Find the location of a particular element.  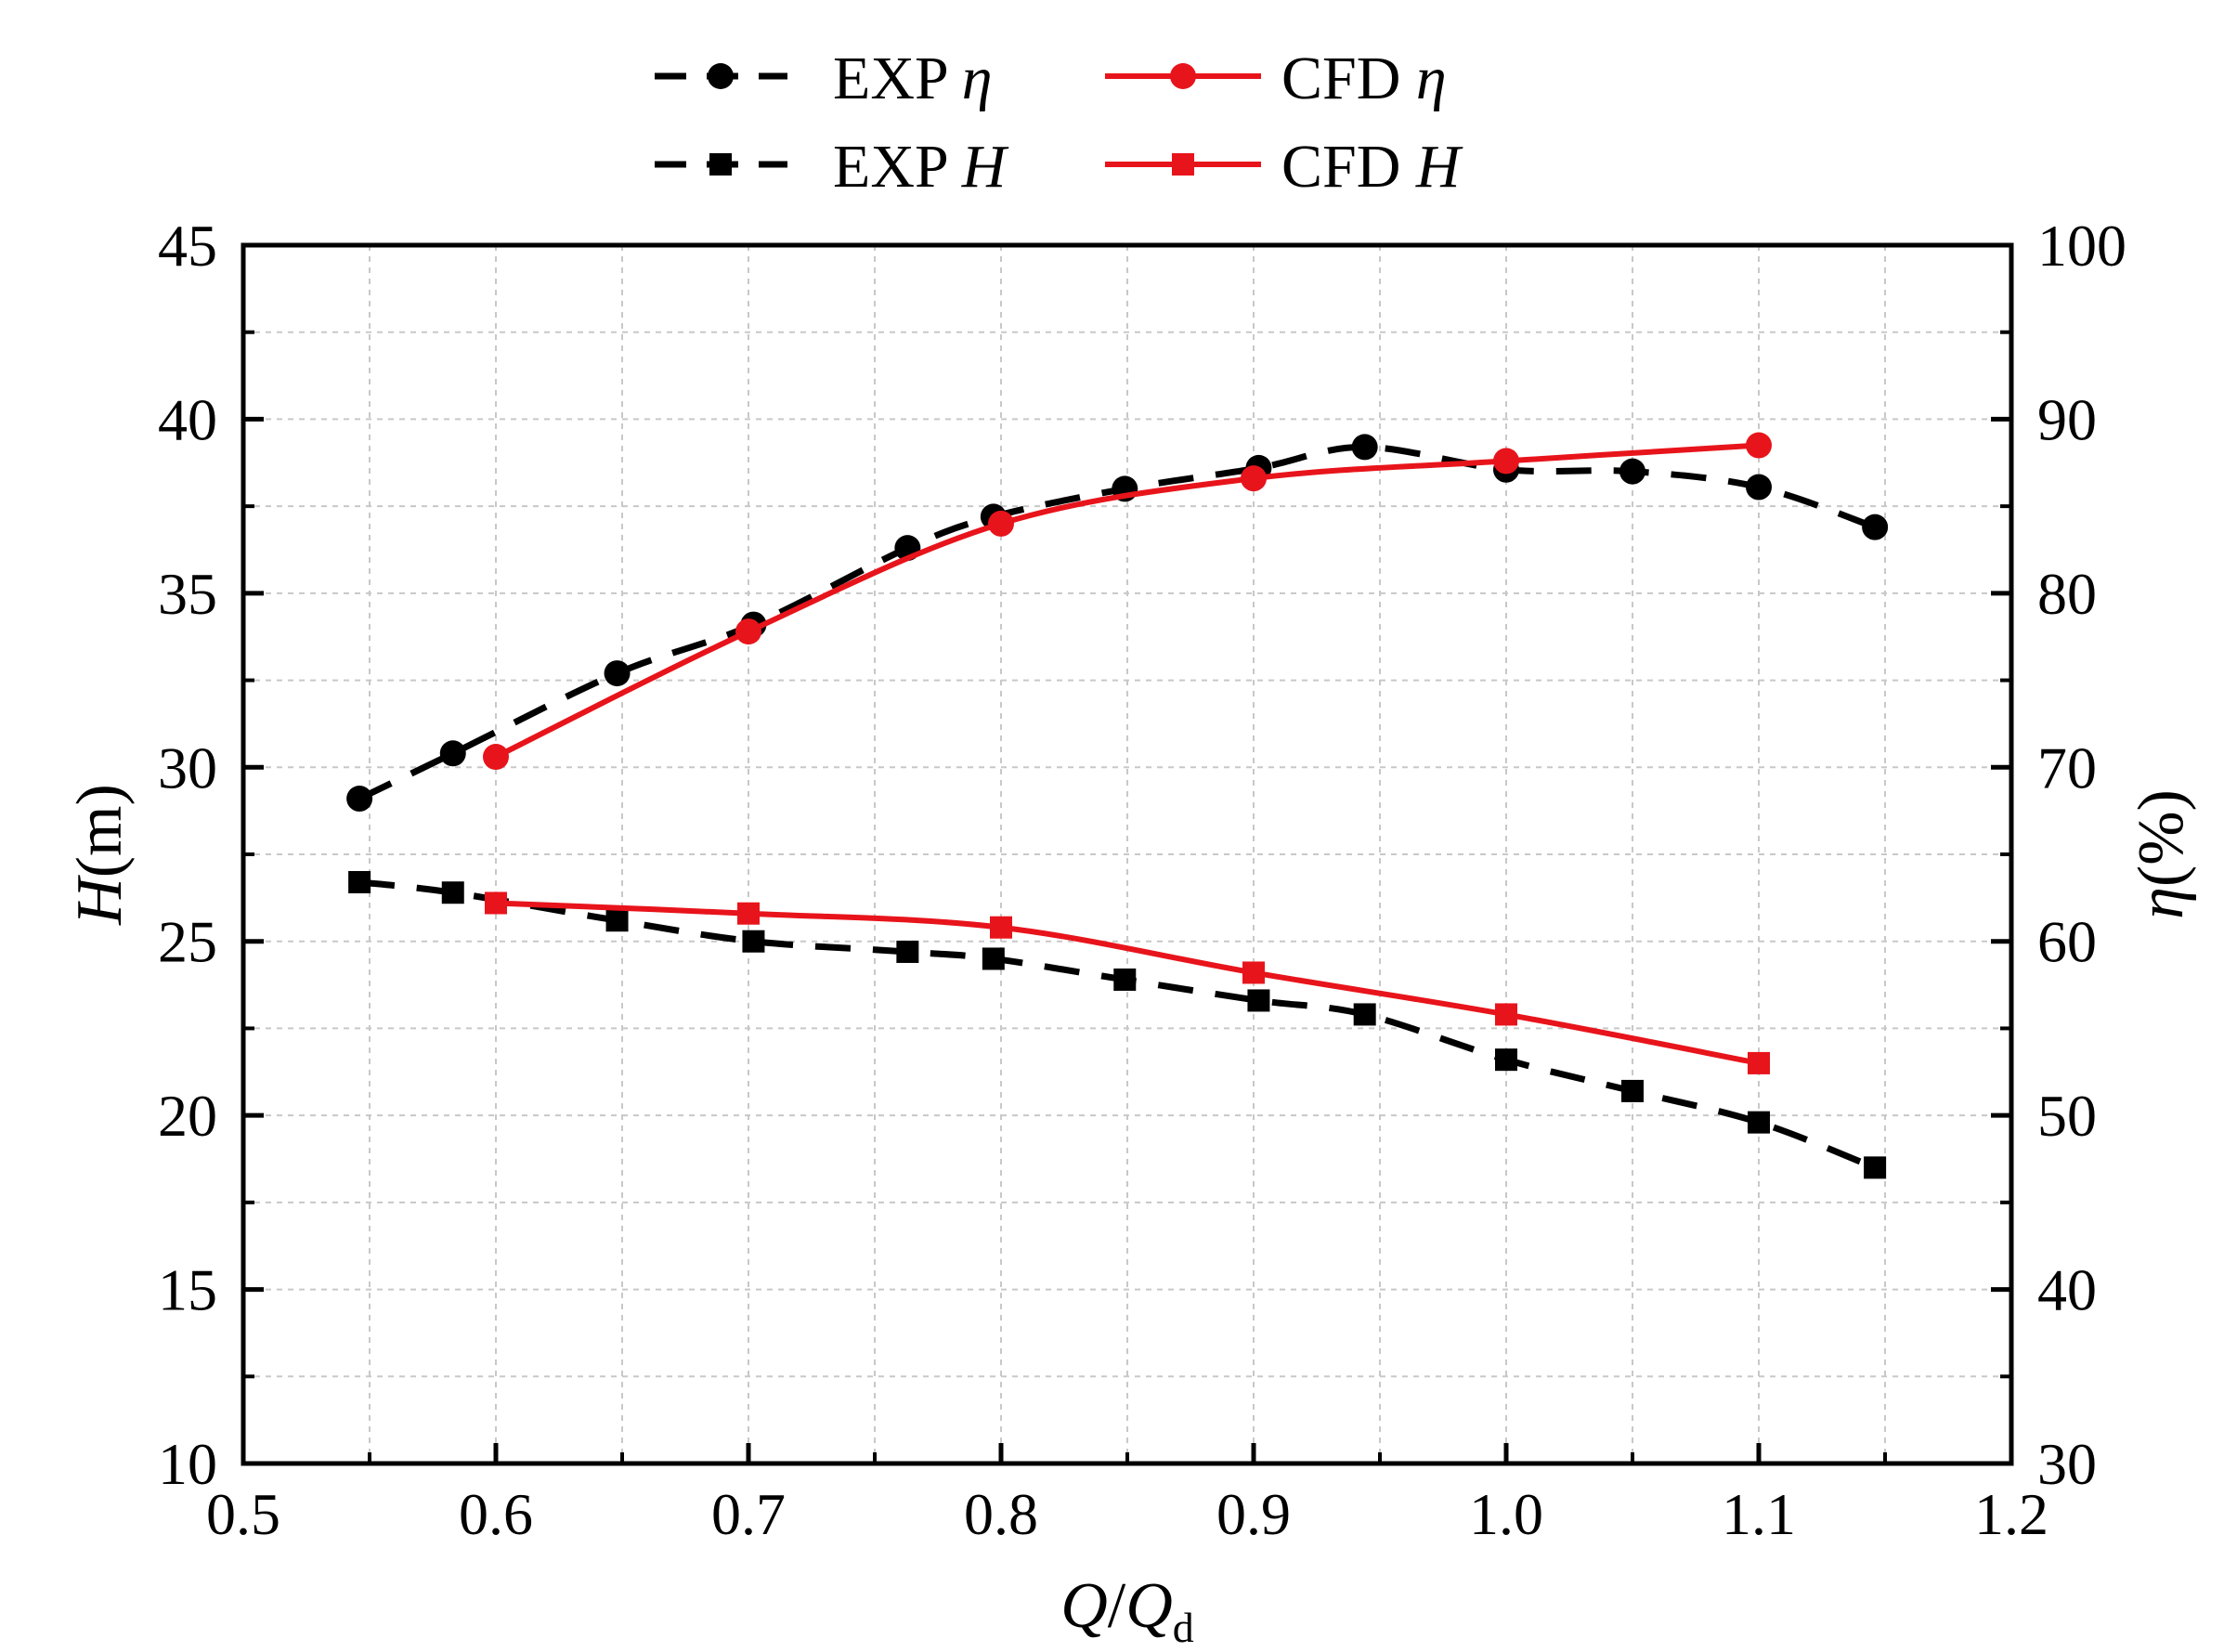

legend-label-cfd-h: CFD H is located at coordinates (1372, 167).